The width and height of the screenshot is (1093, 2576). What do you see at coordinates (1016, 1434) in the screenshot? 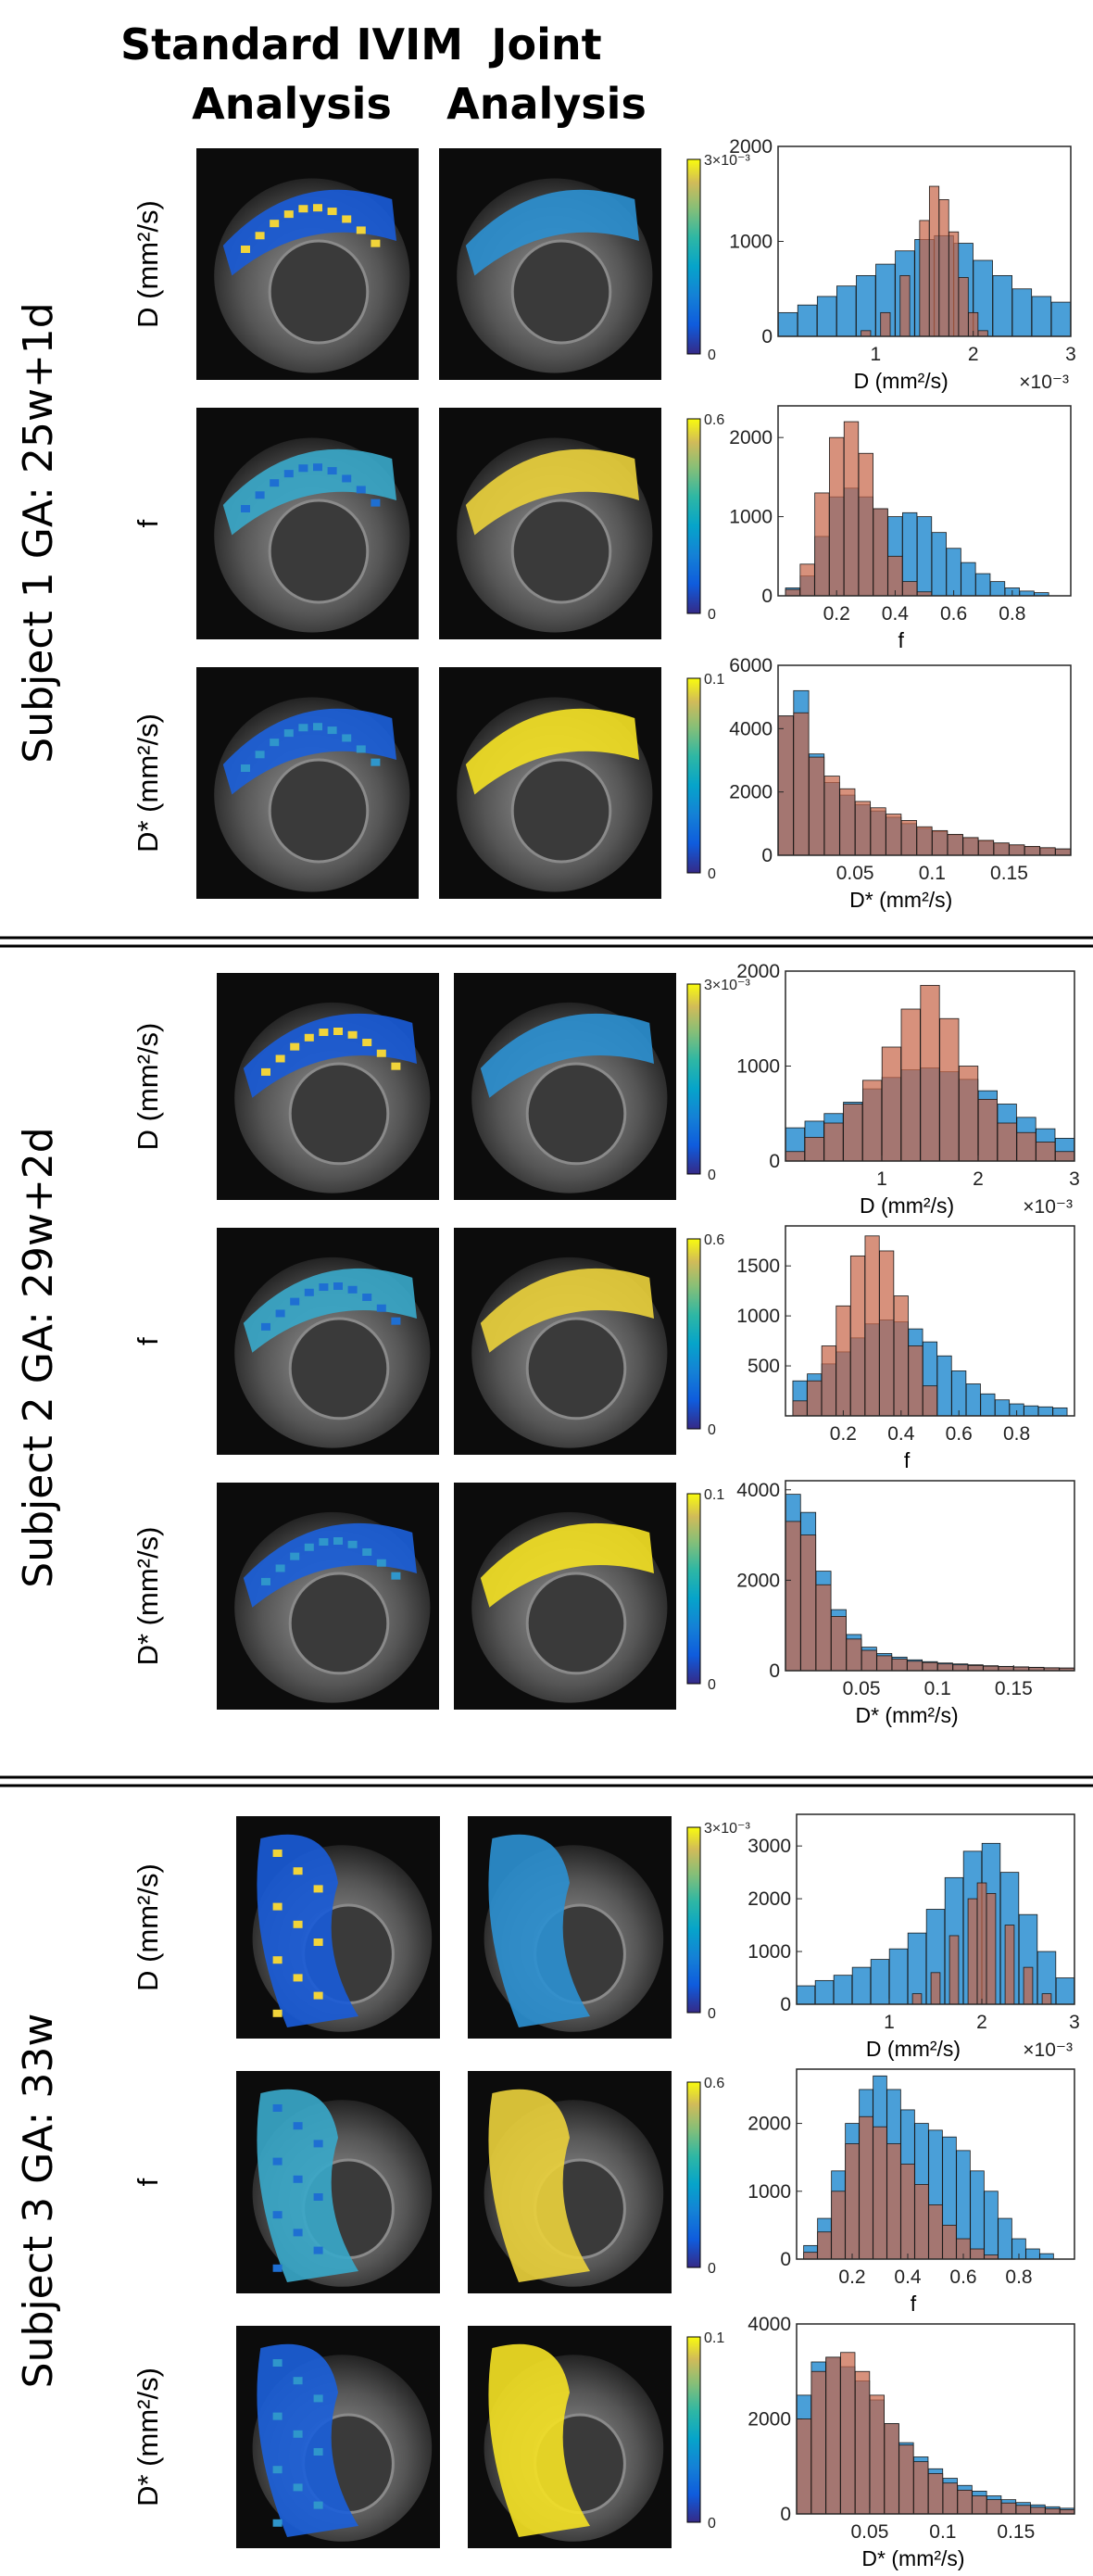
I see `x-tick-label: 0.8` at bounding box center [1016, 1434].